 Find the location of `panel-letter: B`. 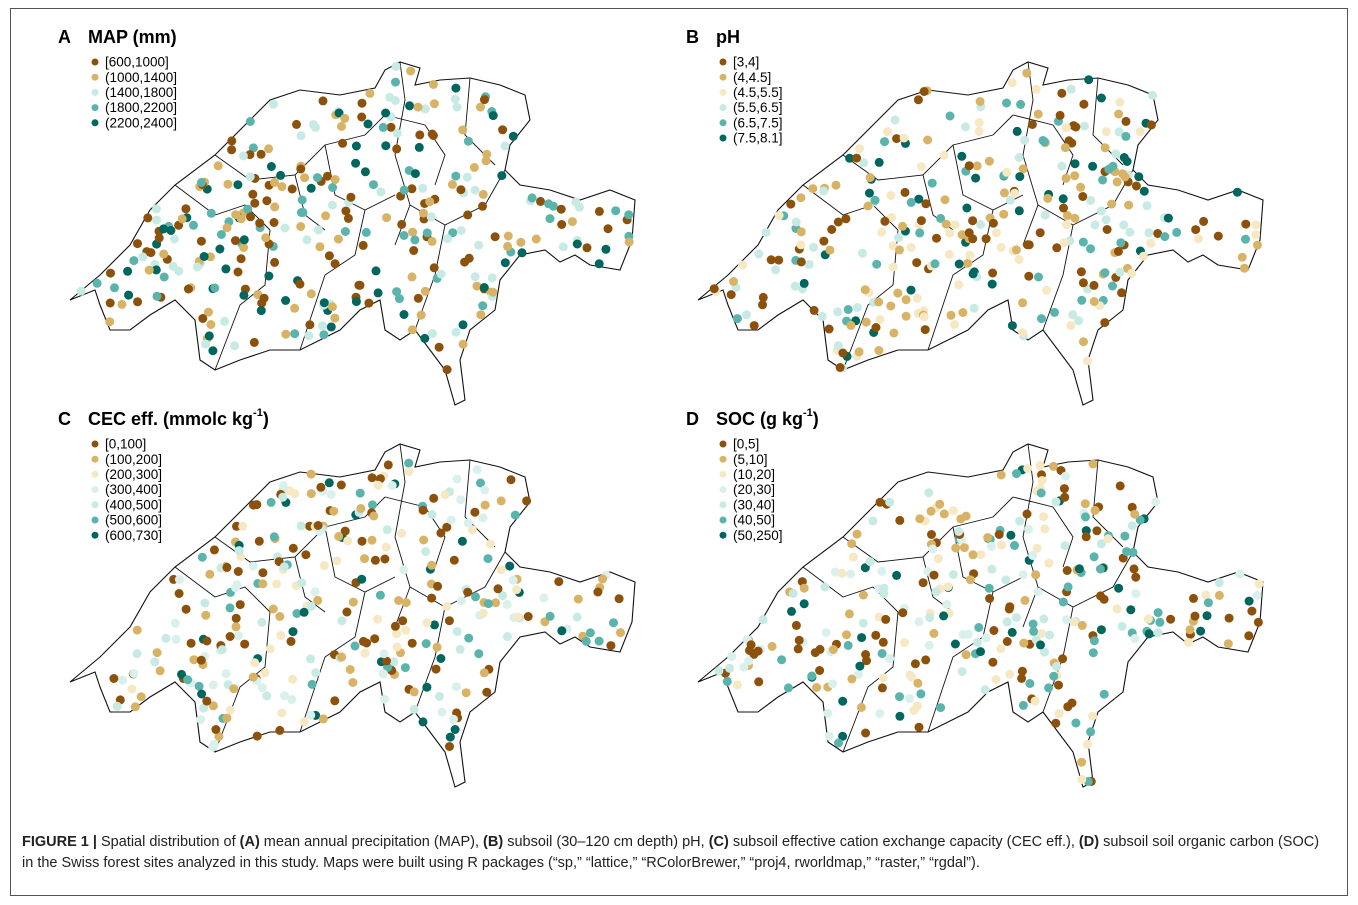

panel-letter: B is located at coordinates (692, 37).